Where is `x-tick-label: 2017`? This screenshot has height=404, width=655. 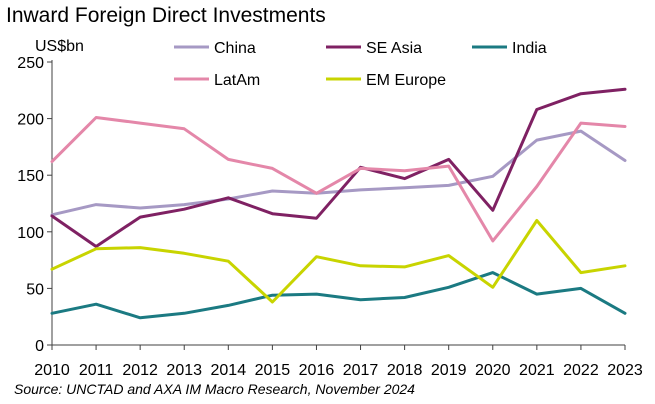
x-tick-label: 2017 is located at coordinates (361, 370).